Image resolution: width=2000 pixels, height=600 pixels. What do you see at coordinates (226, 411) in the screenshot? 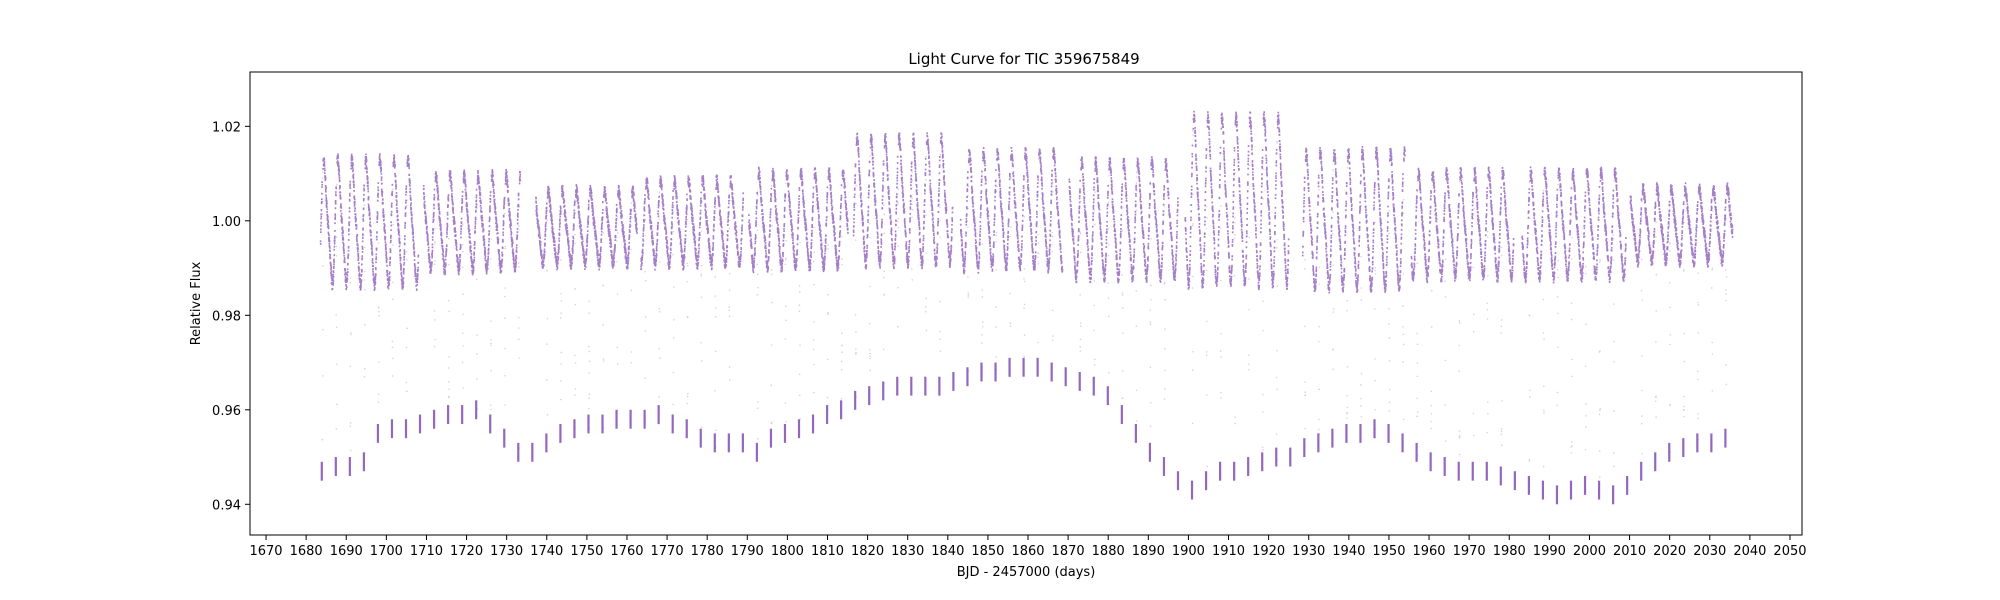
I see `y-tick-label: 0.96` at bounding box center [226, 411].